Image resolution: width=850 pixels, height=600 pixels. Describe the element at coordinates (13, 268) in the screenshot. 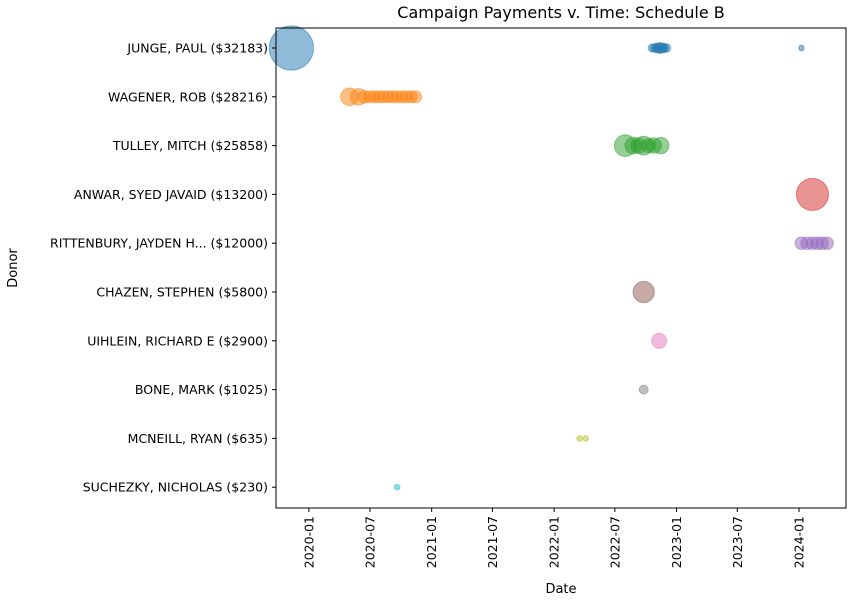

I see `y-axis-title: Donor` at that location.